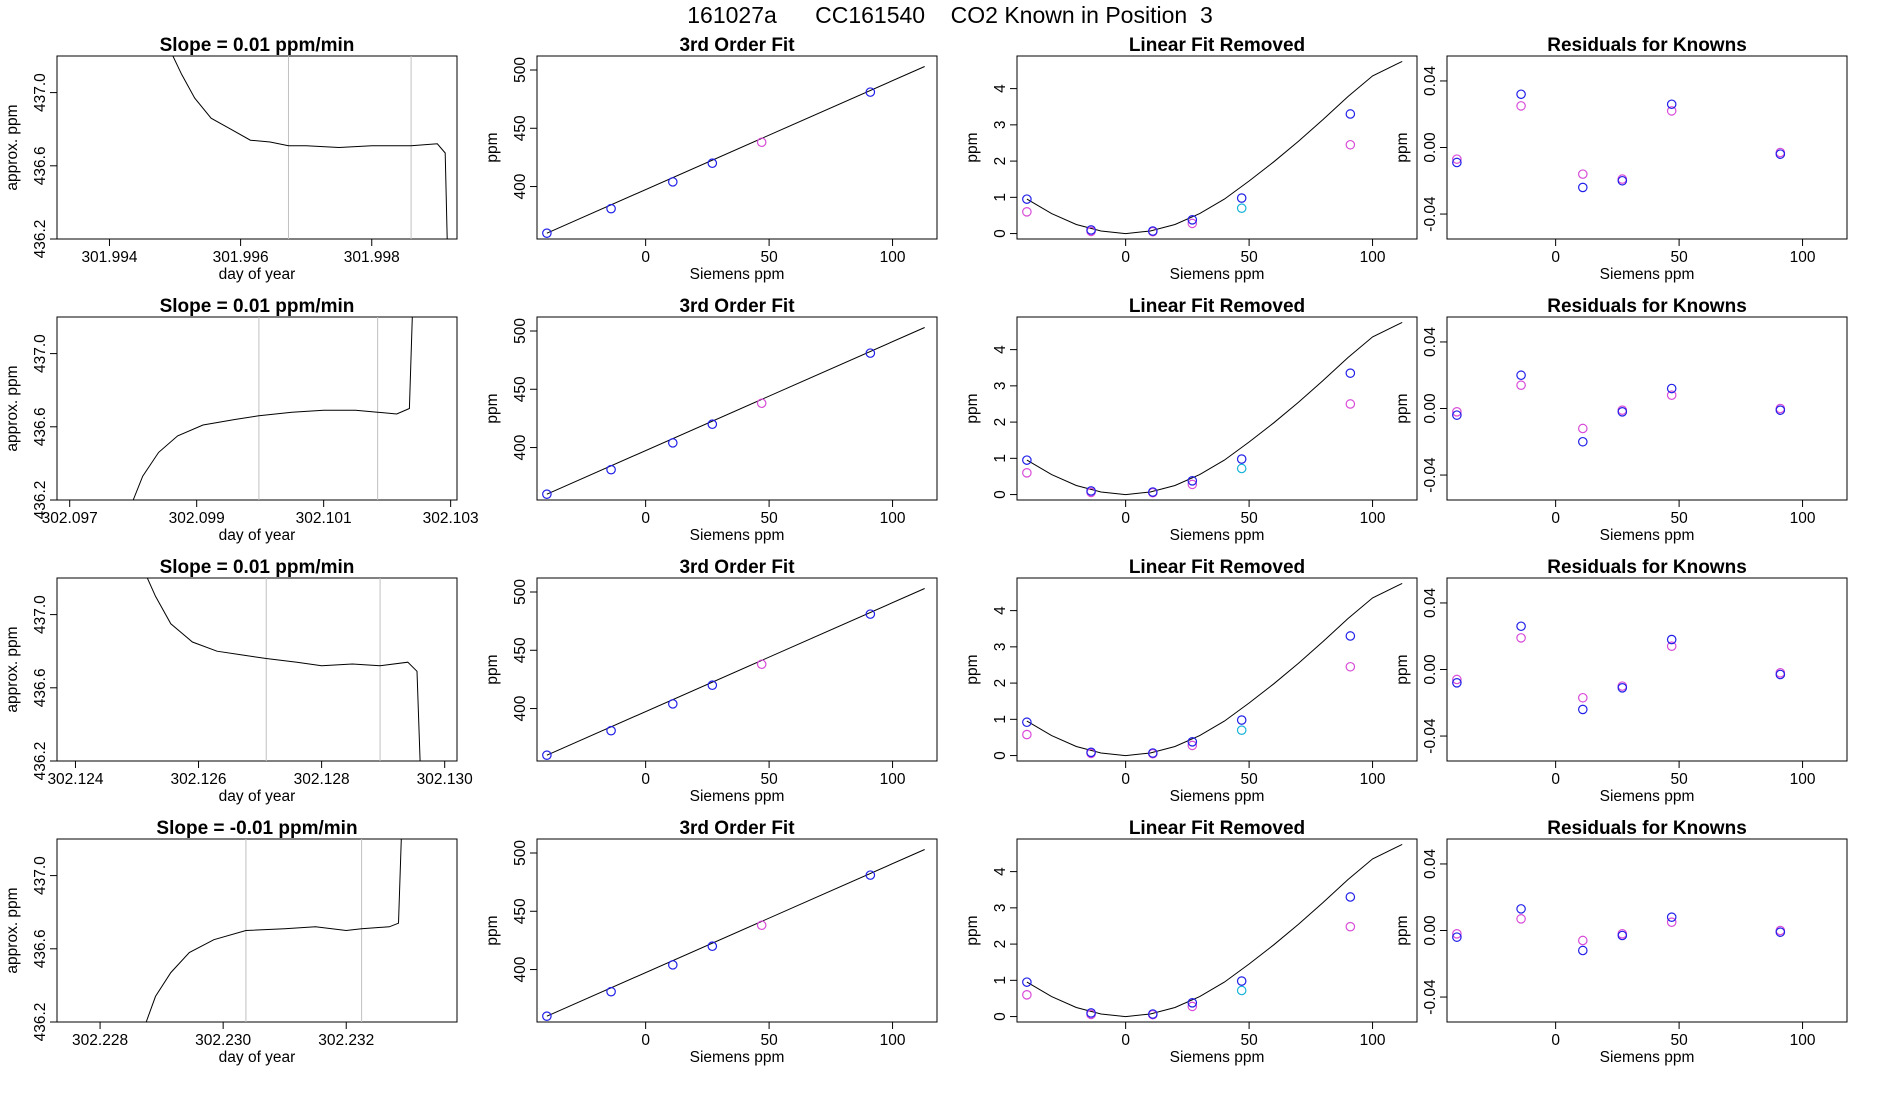  What do you see at coordinates (256, 828) in the screenshot?
I see `panel-title: Slope = -0.01 ppm/min` at bounding box center [256, 828].